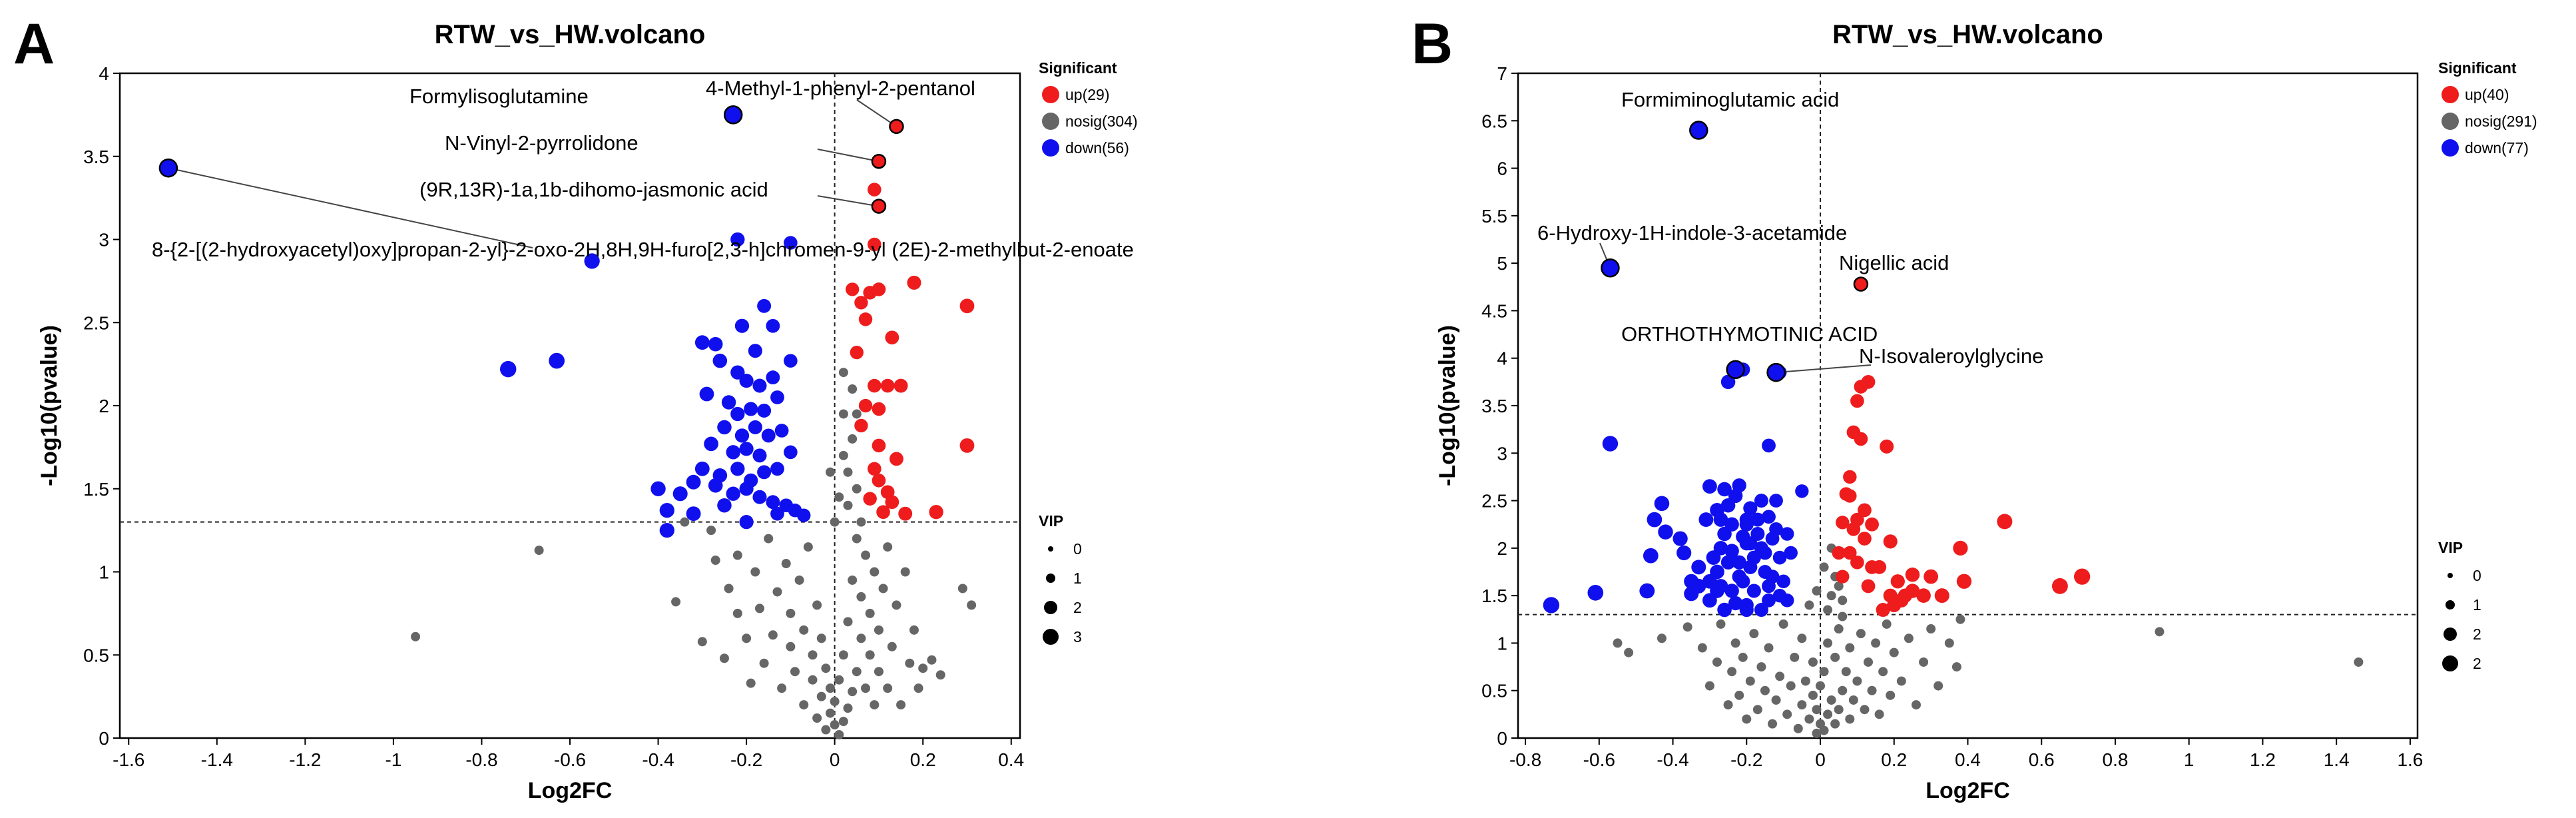 The height and width of the screenshot is (818, 2576). What do you see at coordinates (2487, 94) in the screenshot?
I see `legend-item-label: up(40)` at bounding box center [2487, 94].